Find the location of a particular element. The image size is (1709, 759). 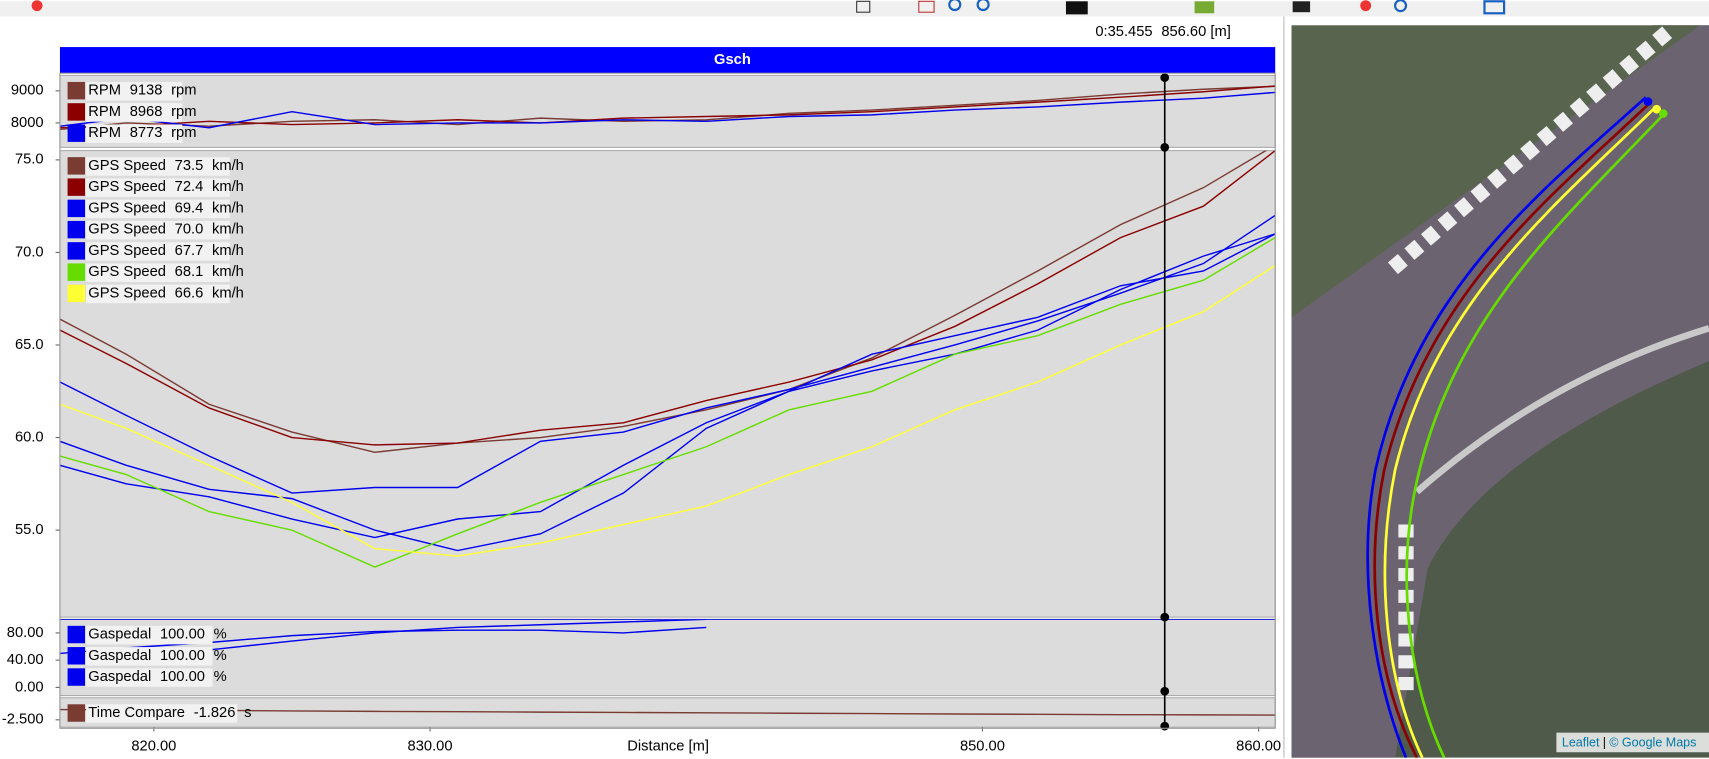

legend-entry: Gaspedal 100.00% is located at coordinates (147, 677).